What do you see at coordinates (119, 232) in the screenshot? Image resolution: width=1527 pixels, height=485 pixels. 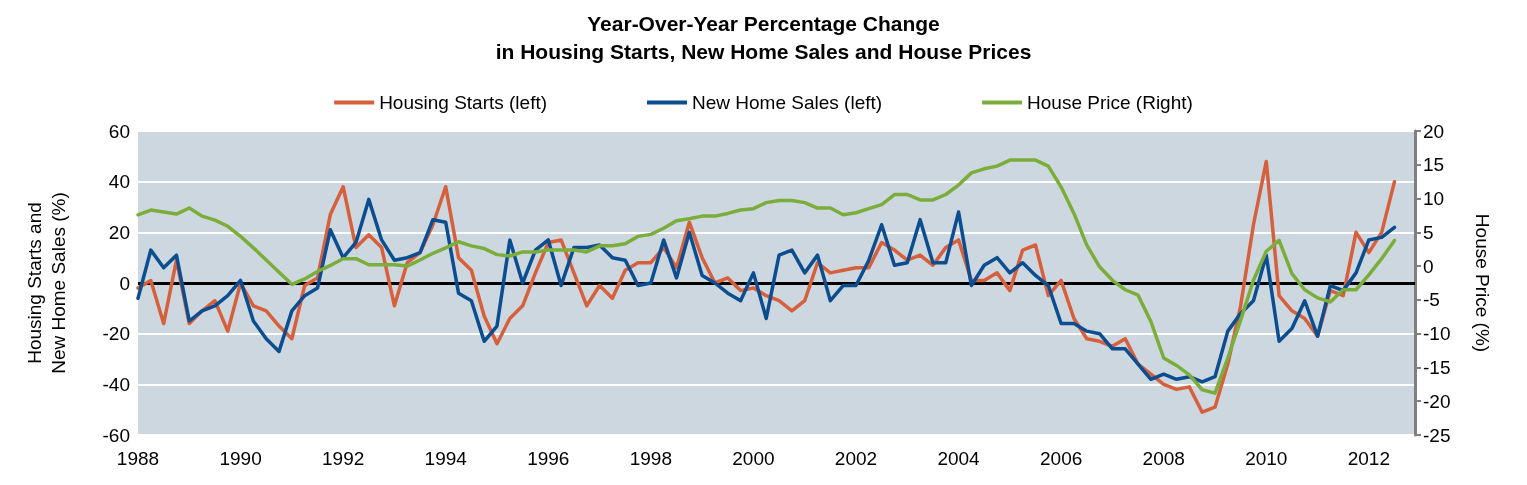 I see `y-tick-label: 20` at bounding box center [119, 232].